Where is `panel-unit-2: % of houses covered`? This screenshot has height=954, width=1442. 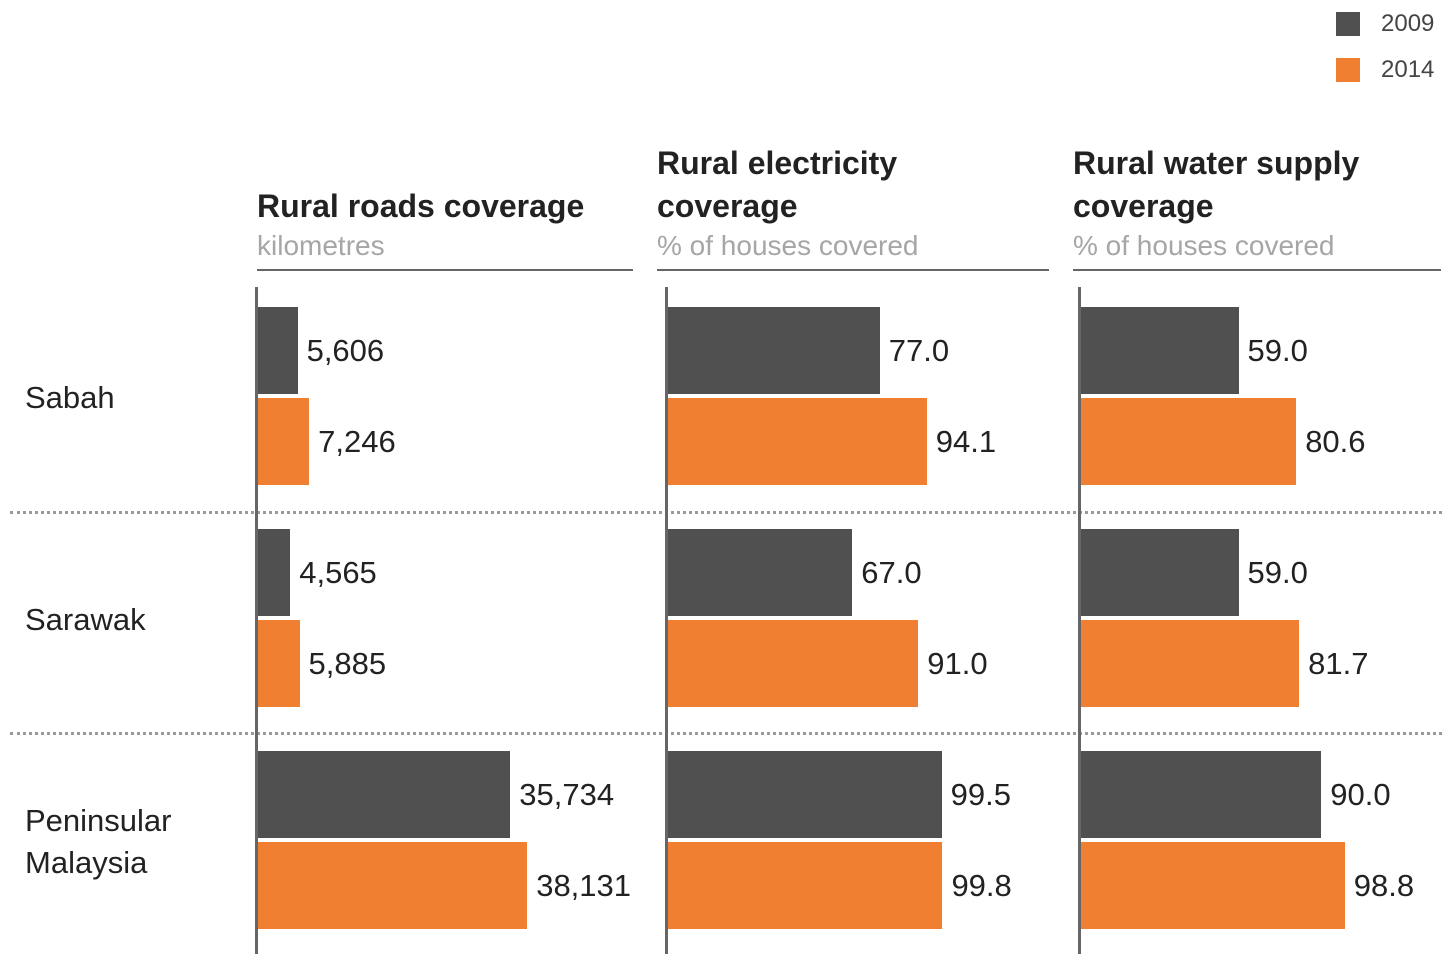 panel-unit-2: % of houses covered is located at coordinates (1204, 245).